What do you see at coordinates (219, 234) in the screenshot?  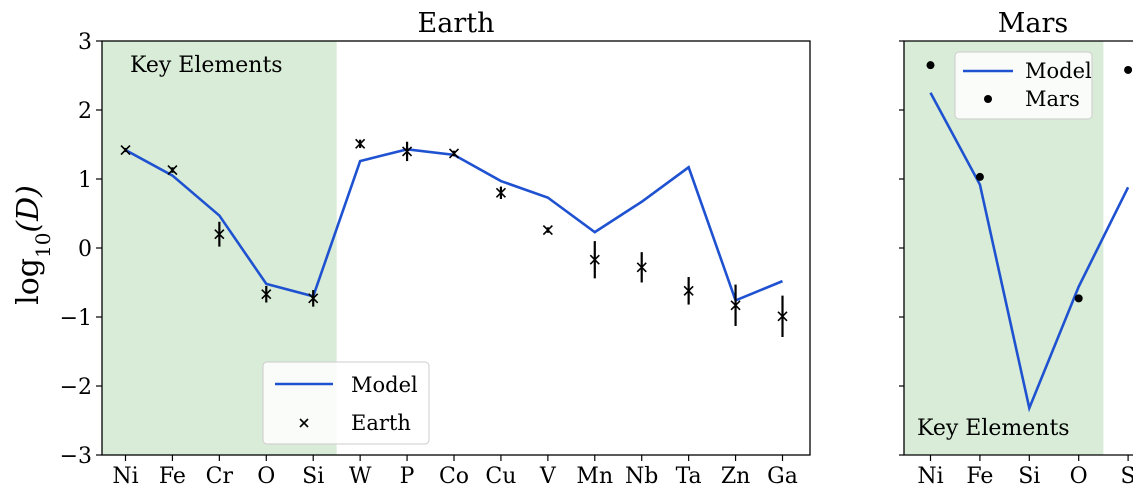 I see `earth-point-cr` at bounding box center [219, 234].